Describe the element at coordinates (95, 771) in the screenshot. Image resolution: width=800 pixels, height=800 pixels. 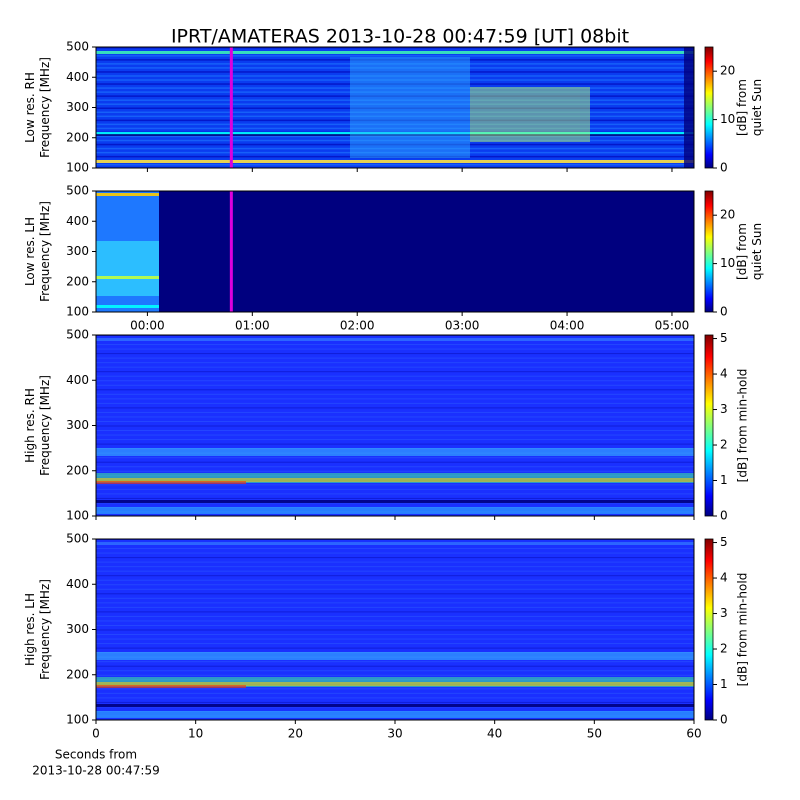
I see `x-axis-label: 2013-10-28 00:47:59` at that location.